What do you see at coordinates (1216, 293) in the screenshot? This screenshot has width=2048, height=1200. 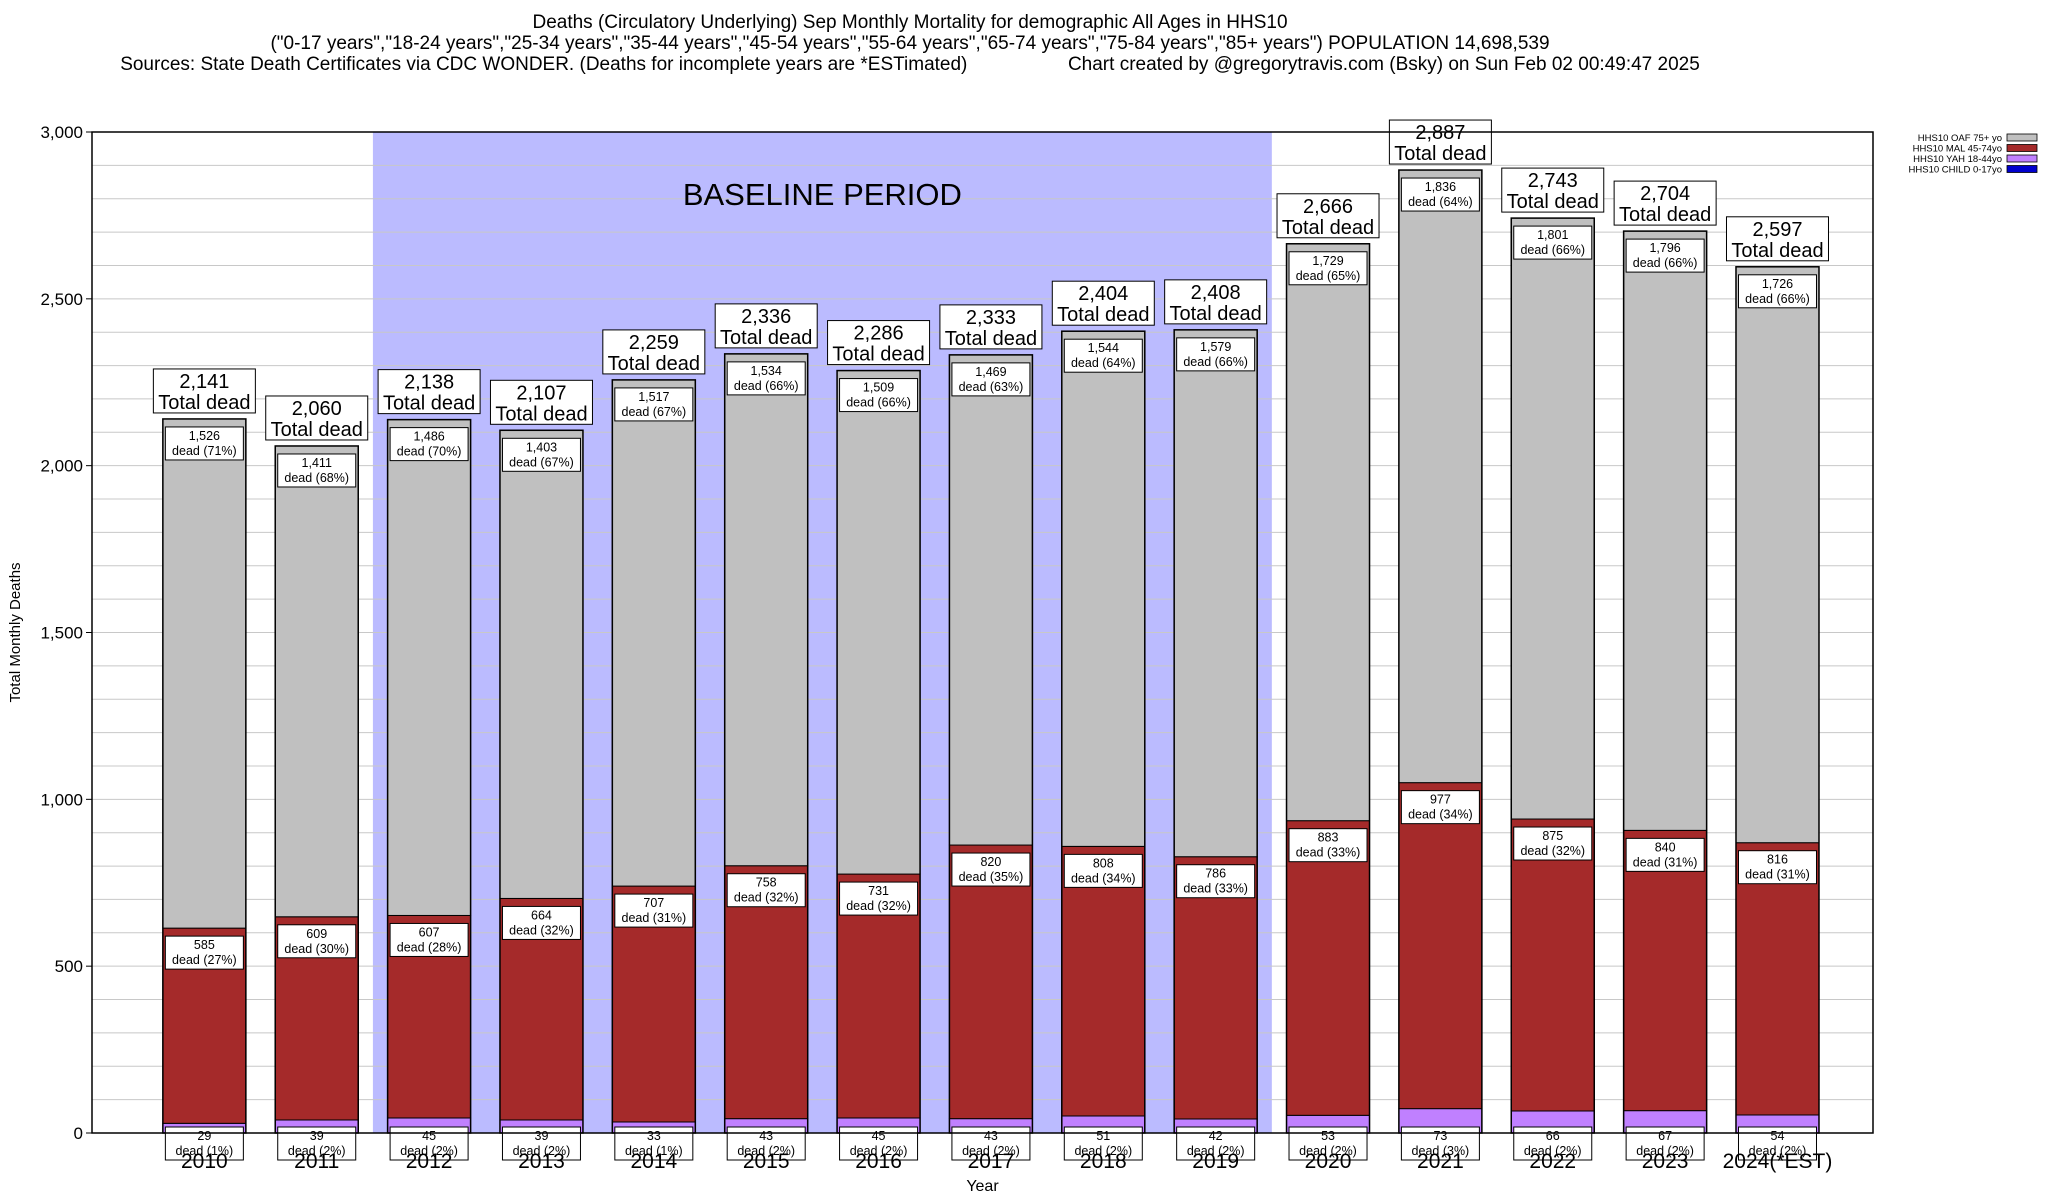 I see `total-value-label: 2,408` at bounding box center [1216, 293].